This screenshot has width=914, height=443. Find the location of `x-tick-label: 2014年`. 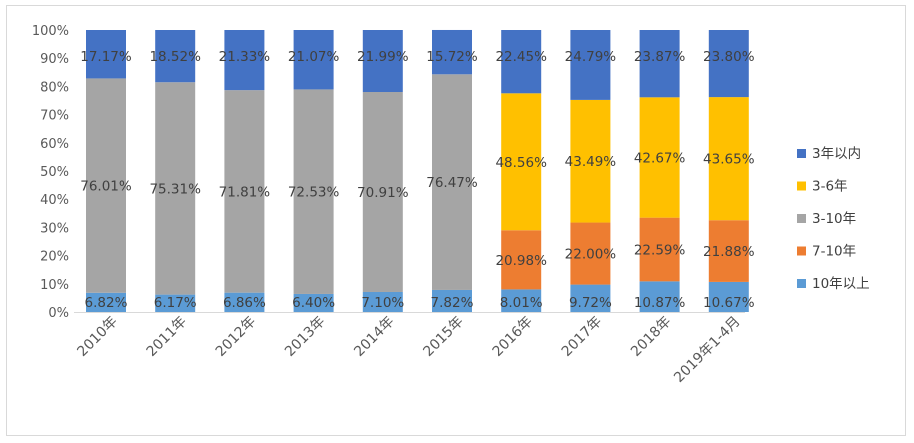

x-tick-label: 2014年 is located at coordinates (374, 337).